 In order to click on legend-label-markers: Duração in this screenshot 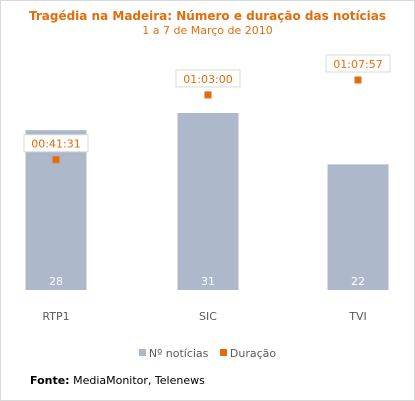, I will do `click(253, 353)`.